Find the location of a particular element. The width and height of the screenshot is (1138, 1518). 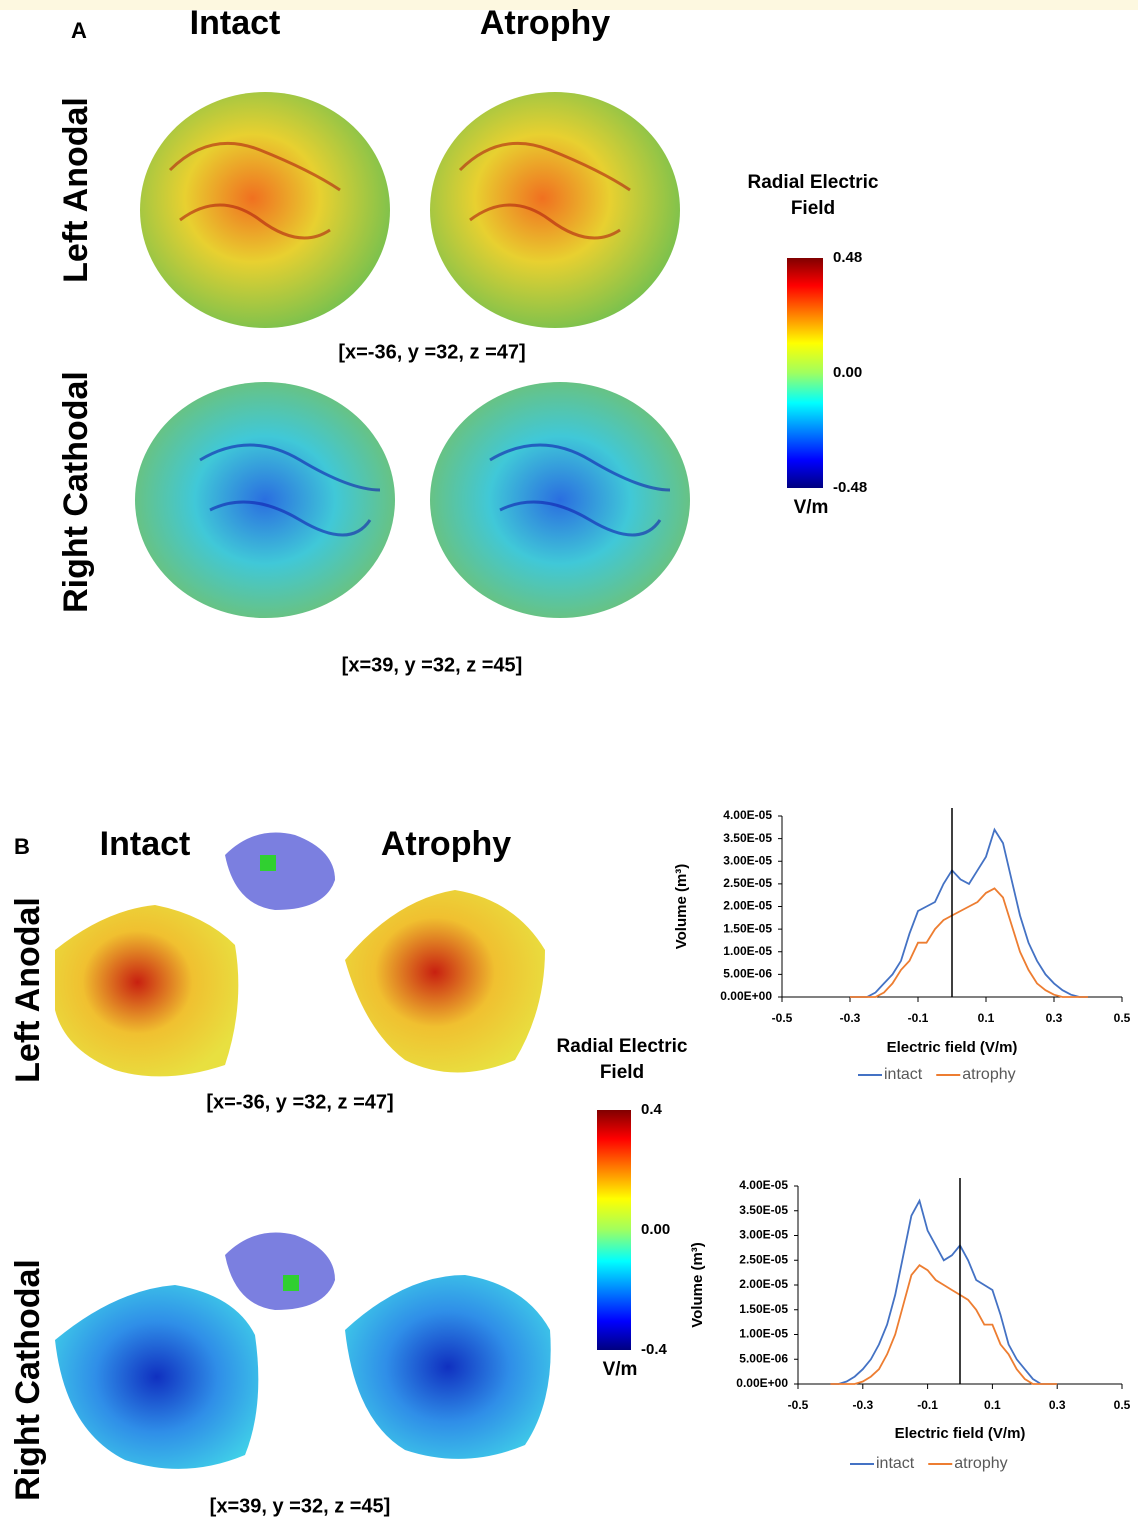

panel-label: A is located at coordinates (79, 30).